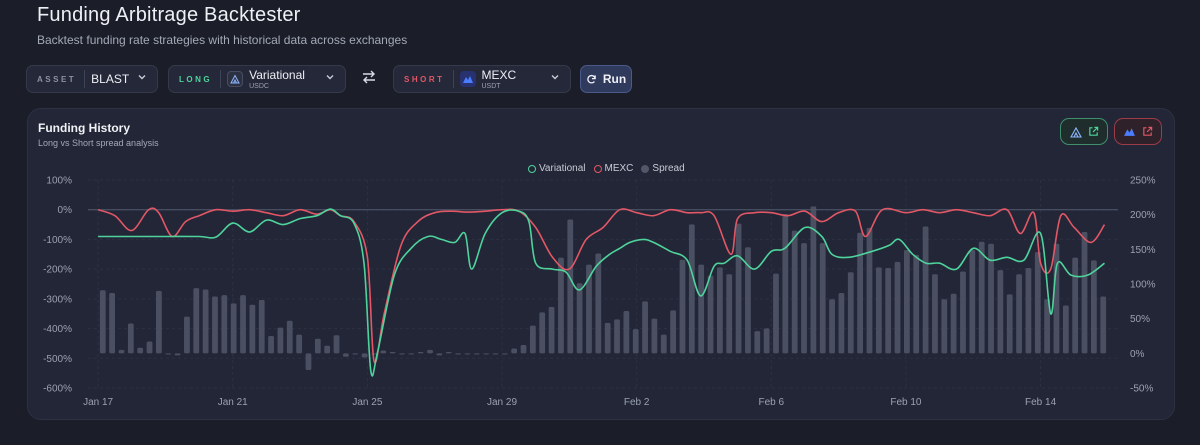 This screenshot has width=1200, height=445. I want to click on short-divider, so click(453, 79).